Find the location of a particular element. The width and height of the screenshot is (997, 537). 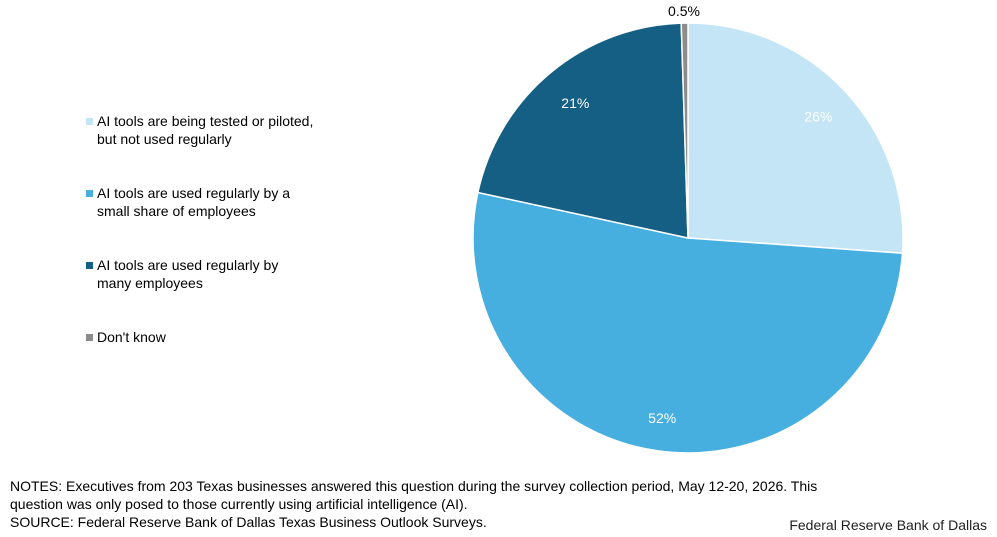

legend-label: AI tools are used regularly by is located at coordinates (188, 265).